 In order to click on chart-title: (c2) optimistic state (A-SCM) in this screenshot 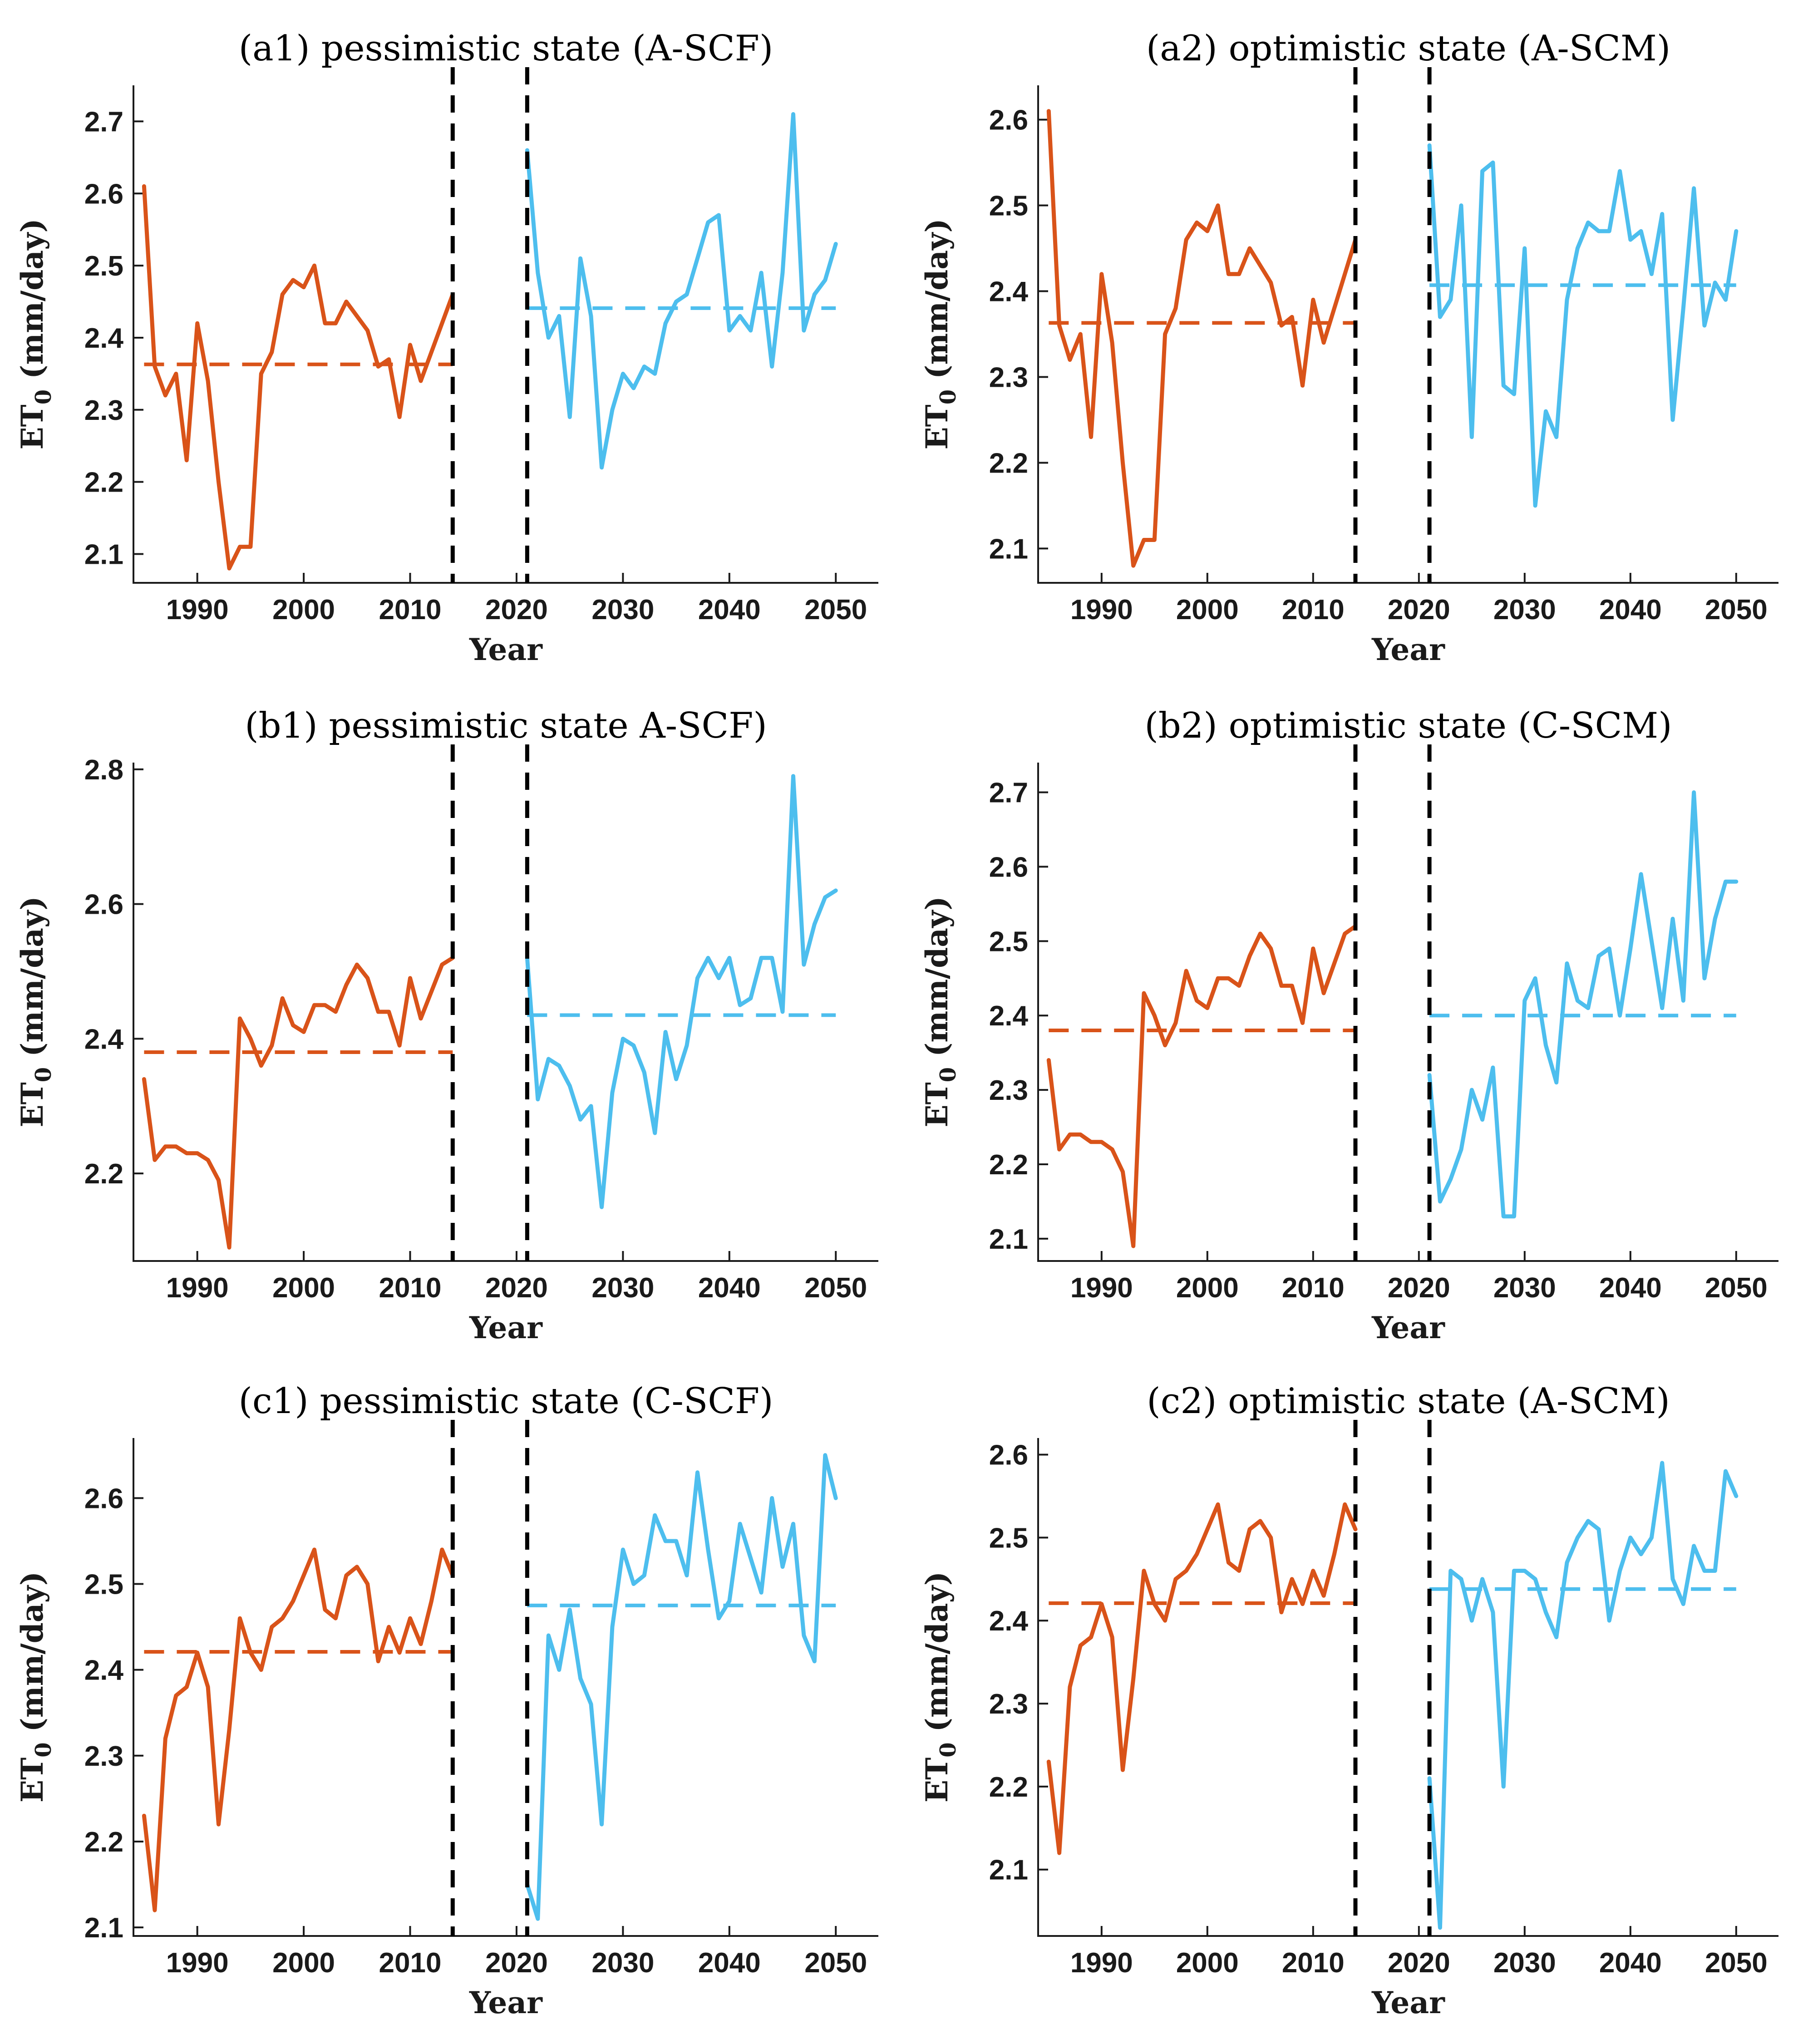, I will do `click(1408, 1401)`.